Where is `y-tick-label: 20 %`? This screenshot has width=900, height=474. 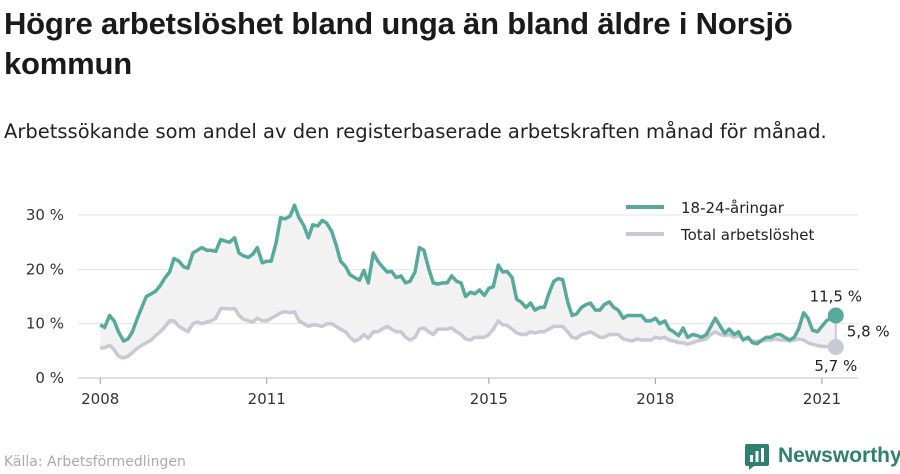 y-tick-label: 20 % is located at coordinates (45, 269).